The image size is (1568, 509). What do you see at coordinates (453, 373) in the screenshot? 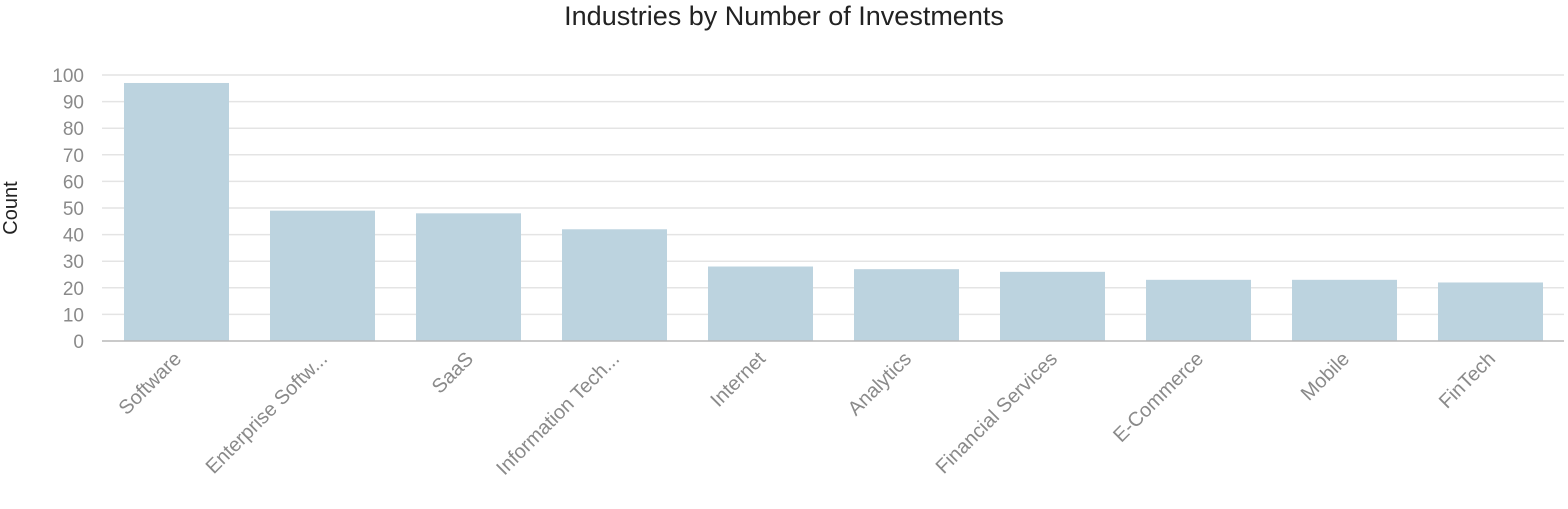
I see `x-tick-label: SaaS` at bounding box center [453, 373].